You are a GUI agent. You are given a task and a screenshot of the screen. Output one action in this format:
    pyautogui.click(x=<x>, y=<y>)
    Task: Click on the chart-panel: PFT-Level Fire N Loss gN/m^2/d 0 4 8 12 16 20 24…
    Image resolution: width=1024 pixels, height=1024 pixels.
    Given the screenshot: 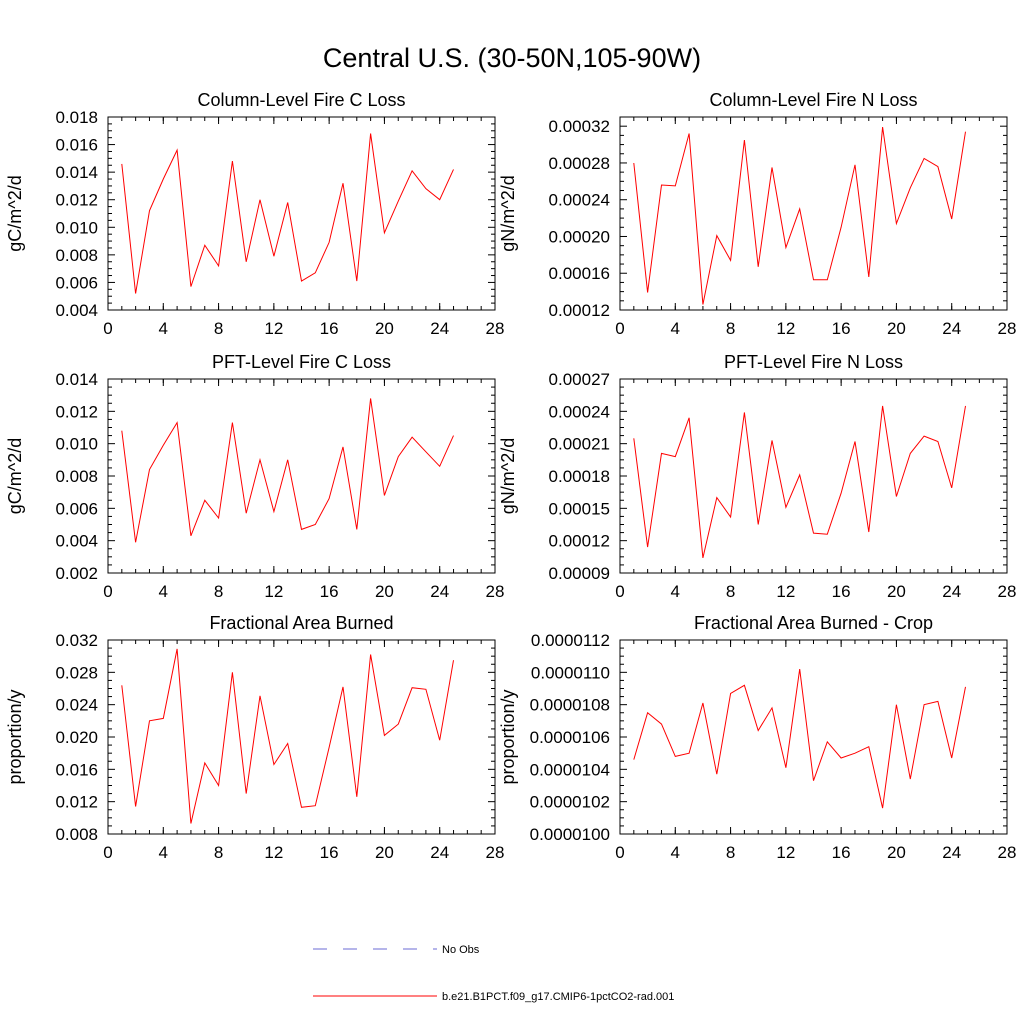 What is the action you would take?
    pyautogui.click(x=757, y=476)
    